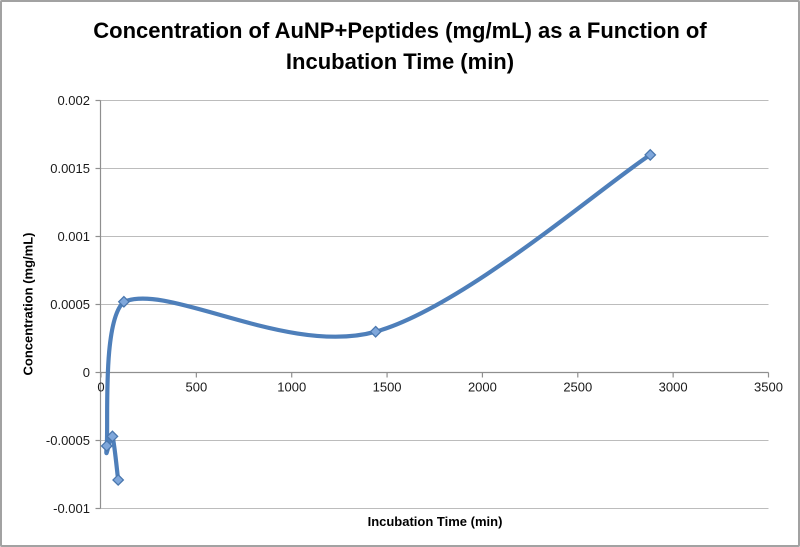 The width and height of the screenshot is (800, 547). I want to click on x-tick-label: 1500, so click(387, 387).